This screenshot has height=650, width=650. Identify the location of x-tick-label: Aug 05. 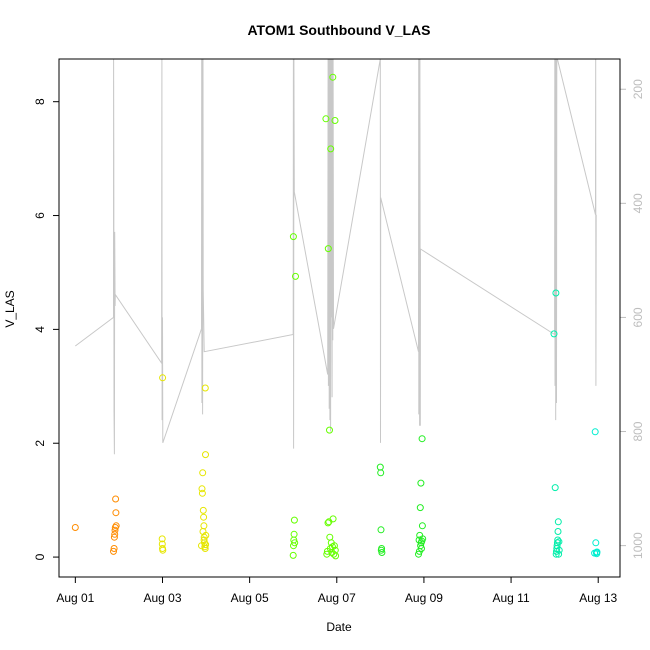
(250, 598).